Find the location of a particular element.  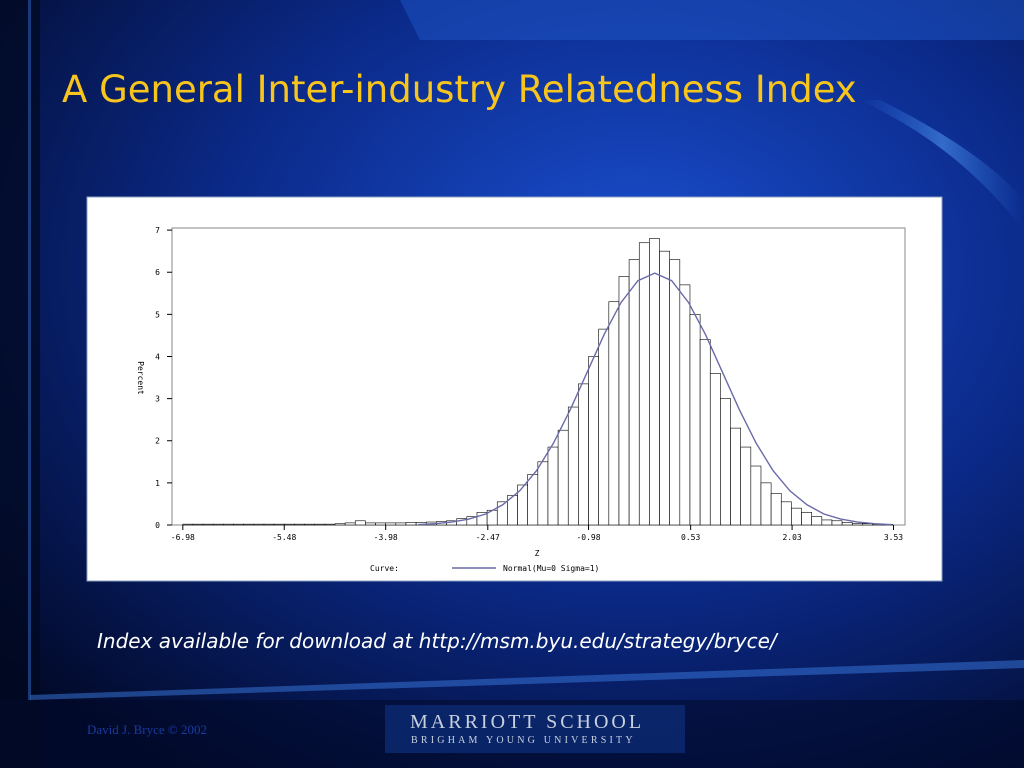

y-tick-label: 1 is located at coordinates (157, 483).